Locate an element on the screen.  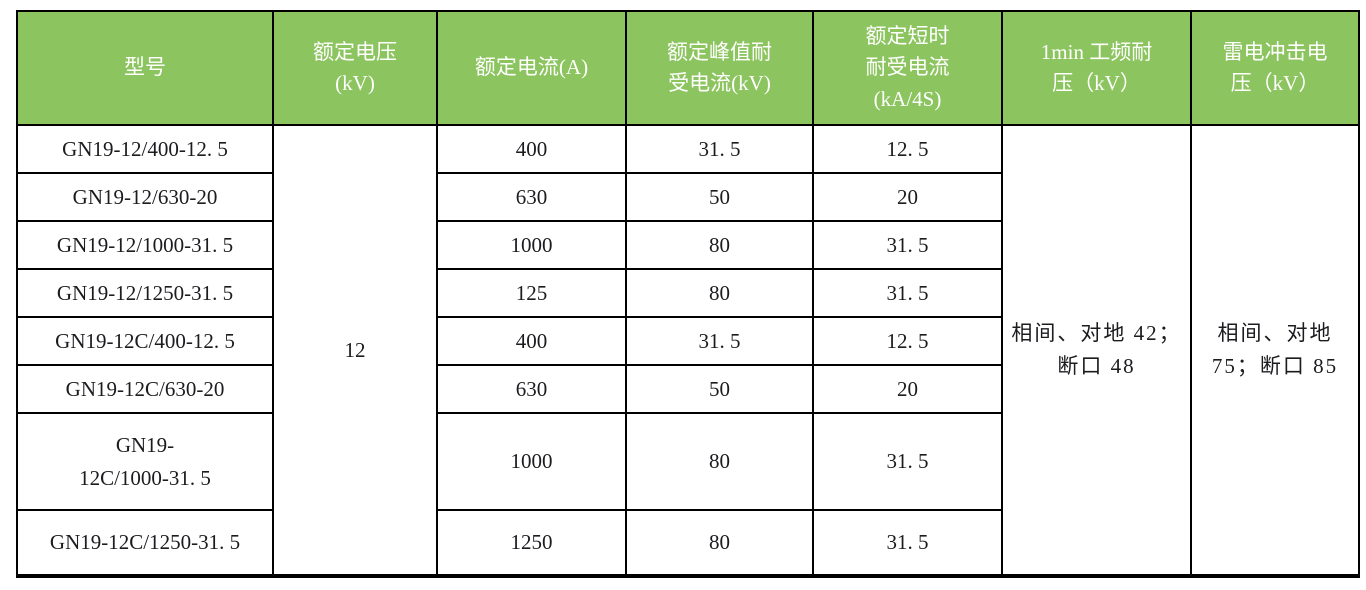
model-cell: GN19-12/1250-31. 5 is located at coordinates (145, 293).